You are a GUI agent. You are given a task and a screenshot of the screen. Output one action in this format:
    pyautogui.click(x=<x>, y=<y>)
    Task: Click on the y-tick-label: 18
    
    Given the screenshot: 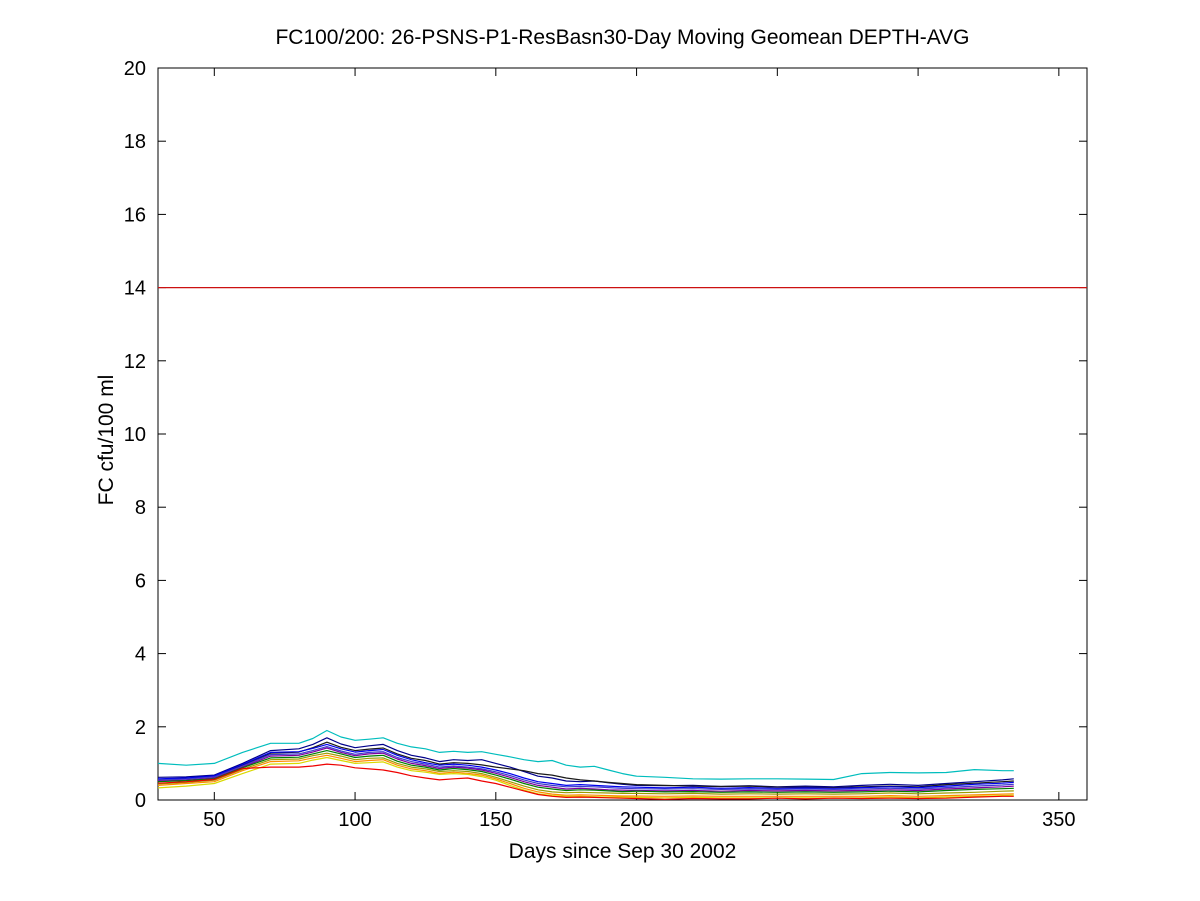 What is the action you would take?
    pyautogui.click(x=135, y=142)
    